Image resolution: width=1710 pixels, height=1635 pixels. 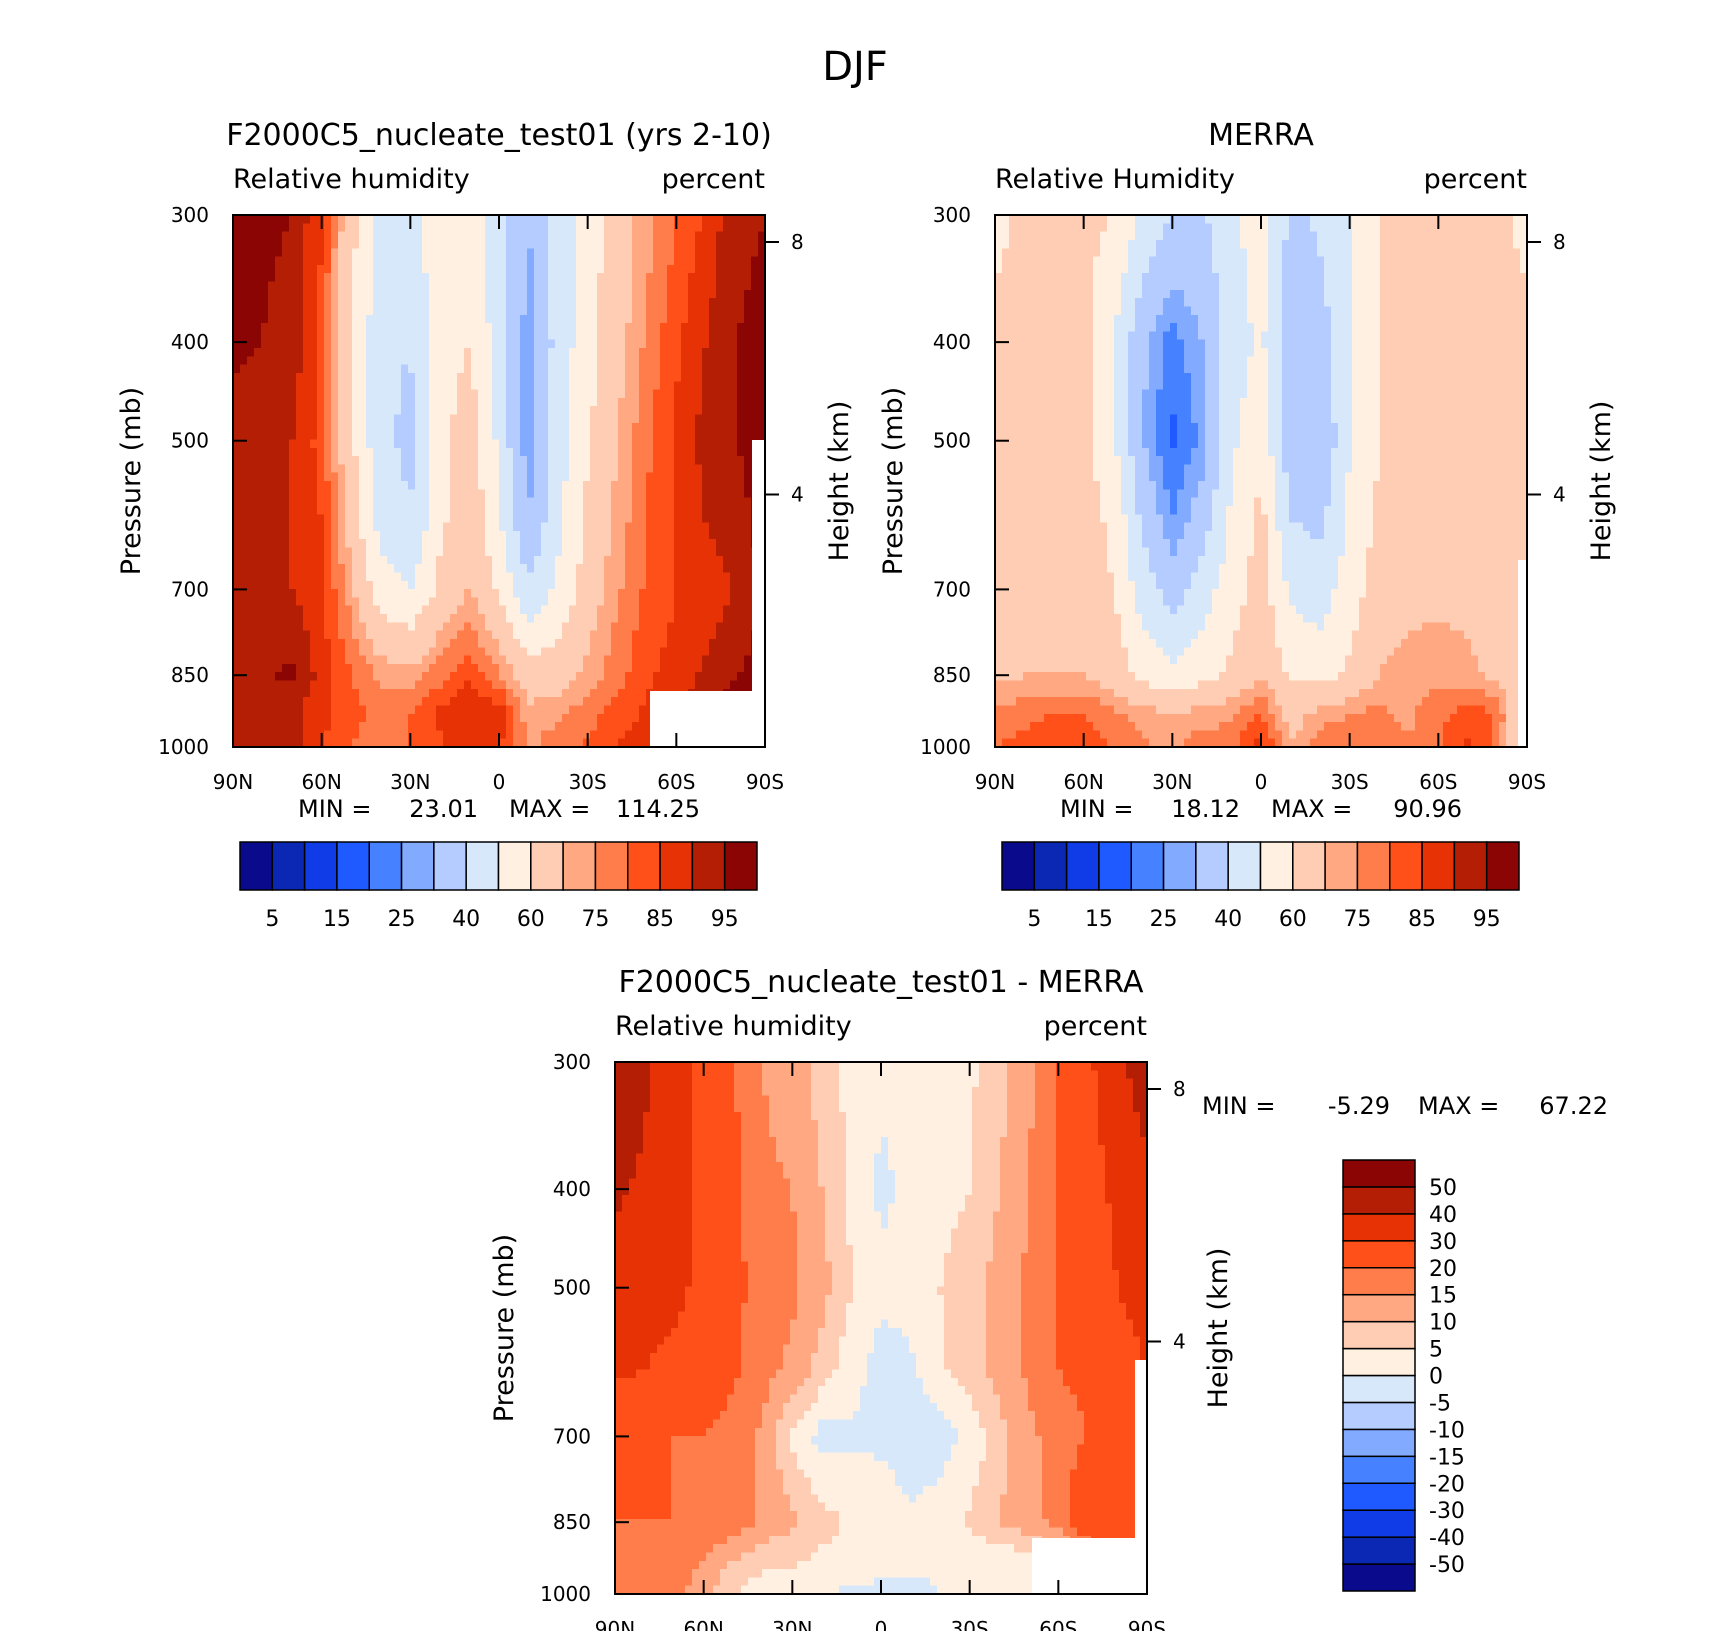 I want to click on min-label: MIN =, so click(x=334, y=809).